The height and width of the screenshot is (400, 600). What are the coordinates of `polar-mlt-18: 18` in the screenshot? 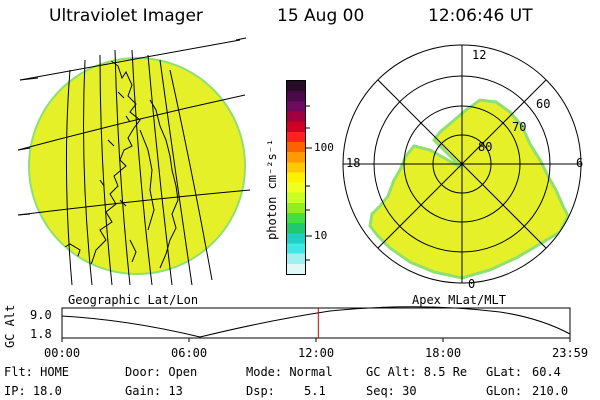 It's located at (353, 163).